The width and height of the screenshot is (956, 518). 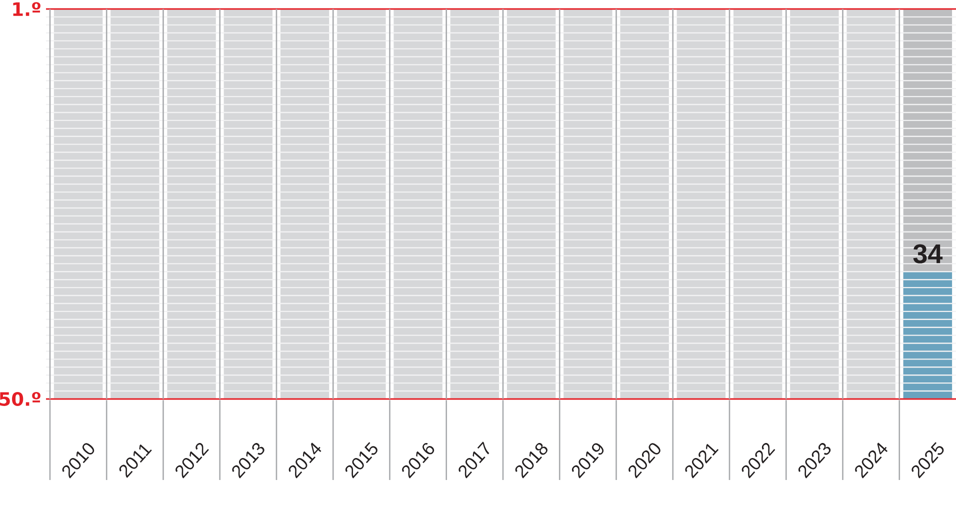 I want to click on y-tick-label: 50.º, so click(x=20, y=399).